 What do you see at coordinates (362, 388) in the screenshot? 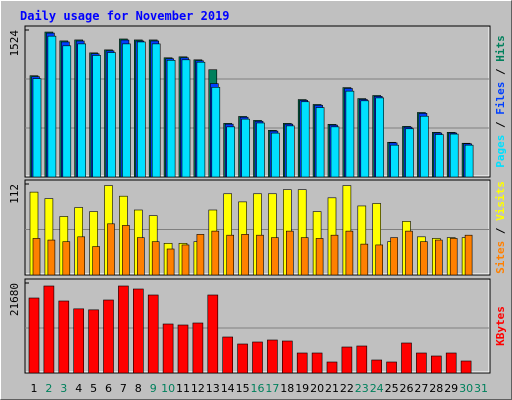
I see `x-tick-label: 23` at bounding box center [362, 388].